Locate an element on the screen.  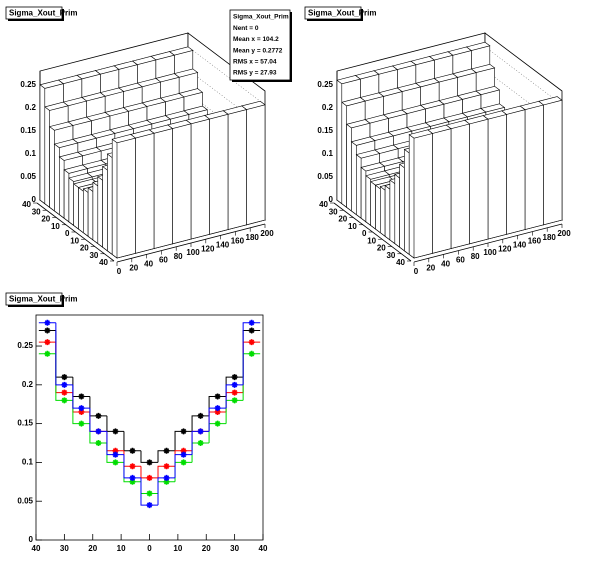
stats-entry: Mean y = 0.2772 is located at coordinates (258, 50).